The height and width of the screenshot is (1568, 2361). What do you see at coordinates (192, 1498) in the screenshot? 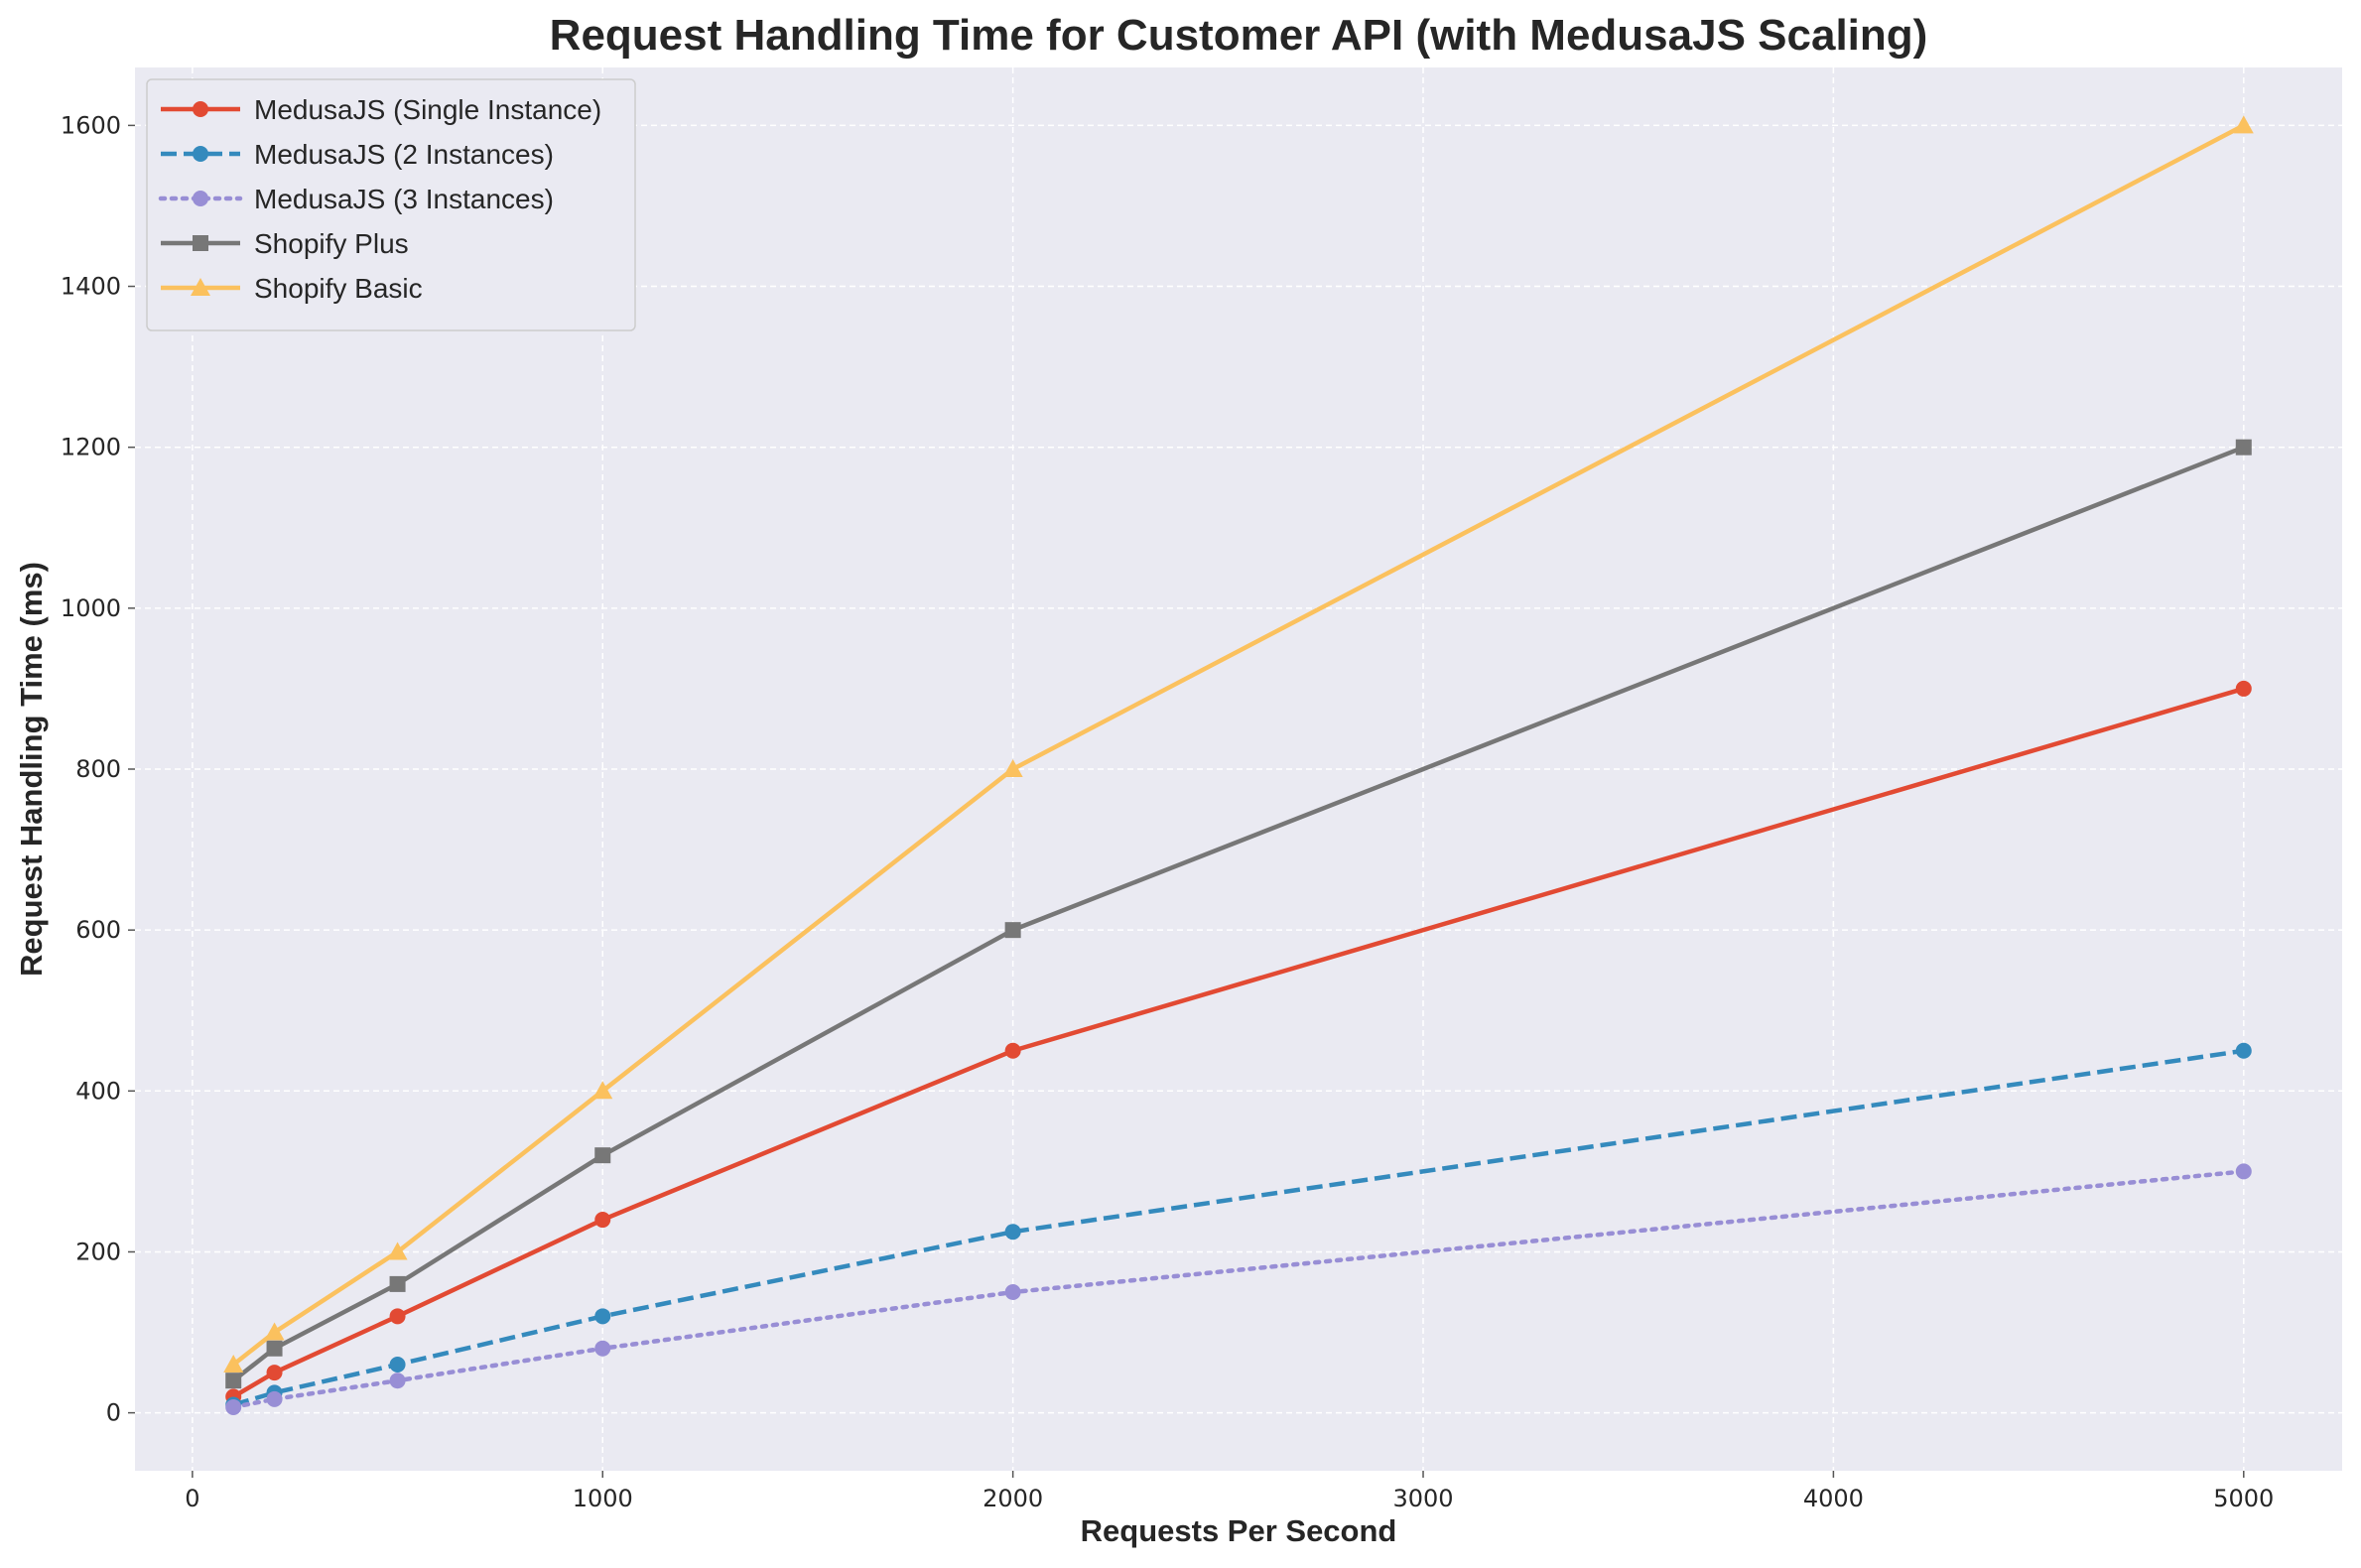
I see `x-tick-label: 0` at bounding box center [192, 1498].